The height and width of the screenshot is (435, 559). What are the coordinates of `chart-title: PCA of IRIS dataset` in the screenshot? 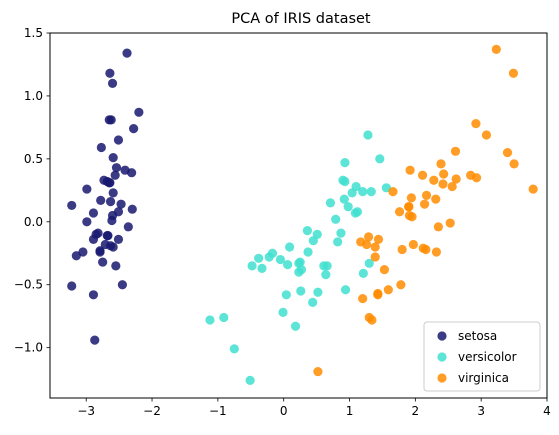 It's located at (301, 19).